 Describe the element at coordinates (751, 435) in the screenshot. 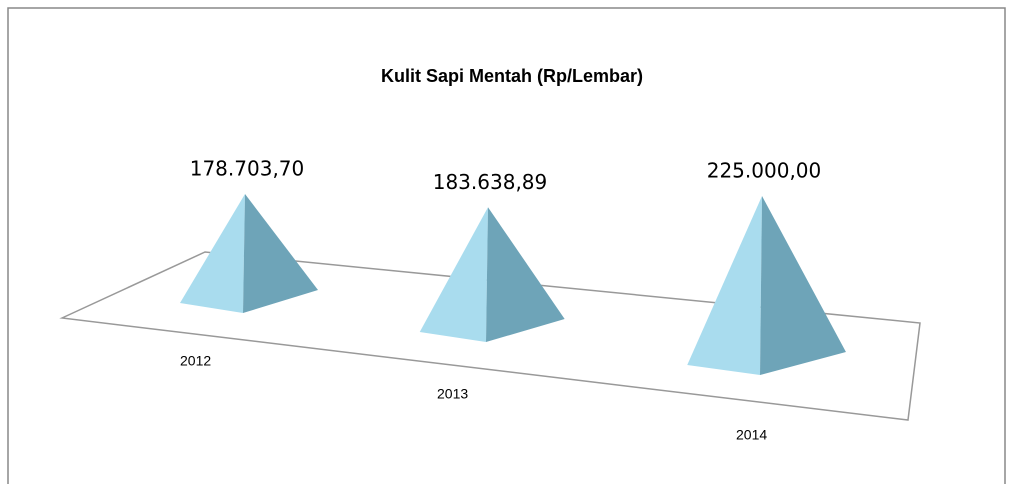

I see `category-label: 2014` at that location.